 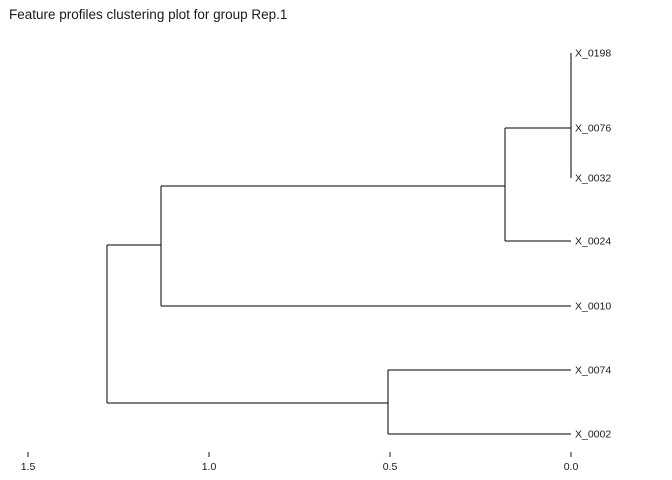 I want to click on leaf-label-x_0032: X_0032, so click(x=593, y=179).